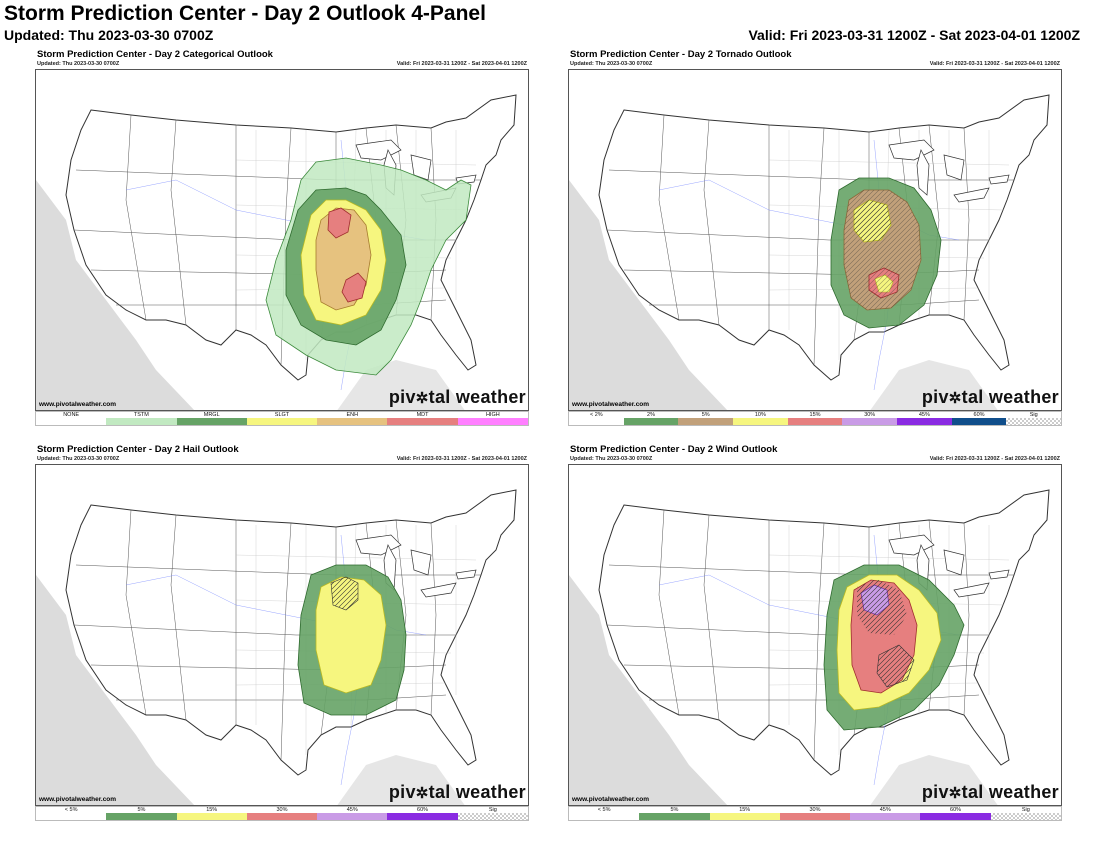 The image size is (1100, 850). What do you see at coordinates (651, 415) in the screenshot?
I see `legend-label: 2%` at bounding box center [651, 415].